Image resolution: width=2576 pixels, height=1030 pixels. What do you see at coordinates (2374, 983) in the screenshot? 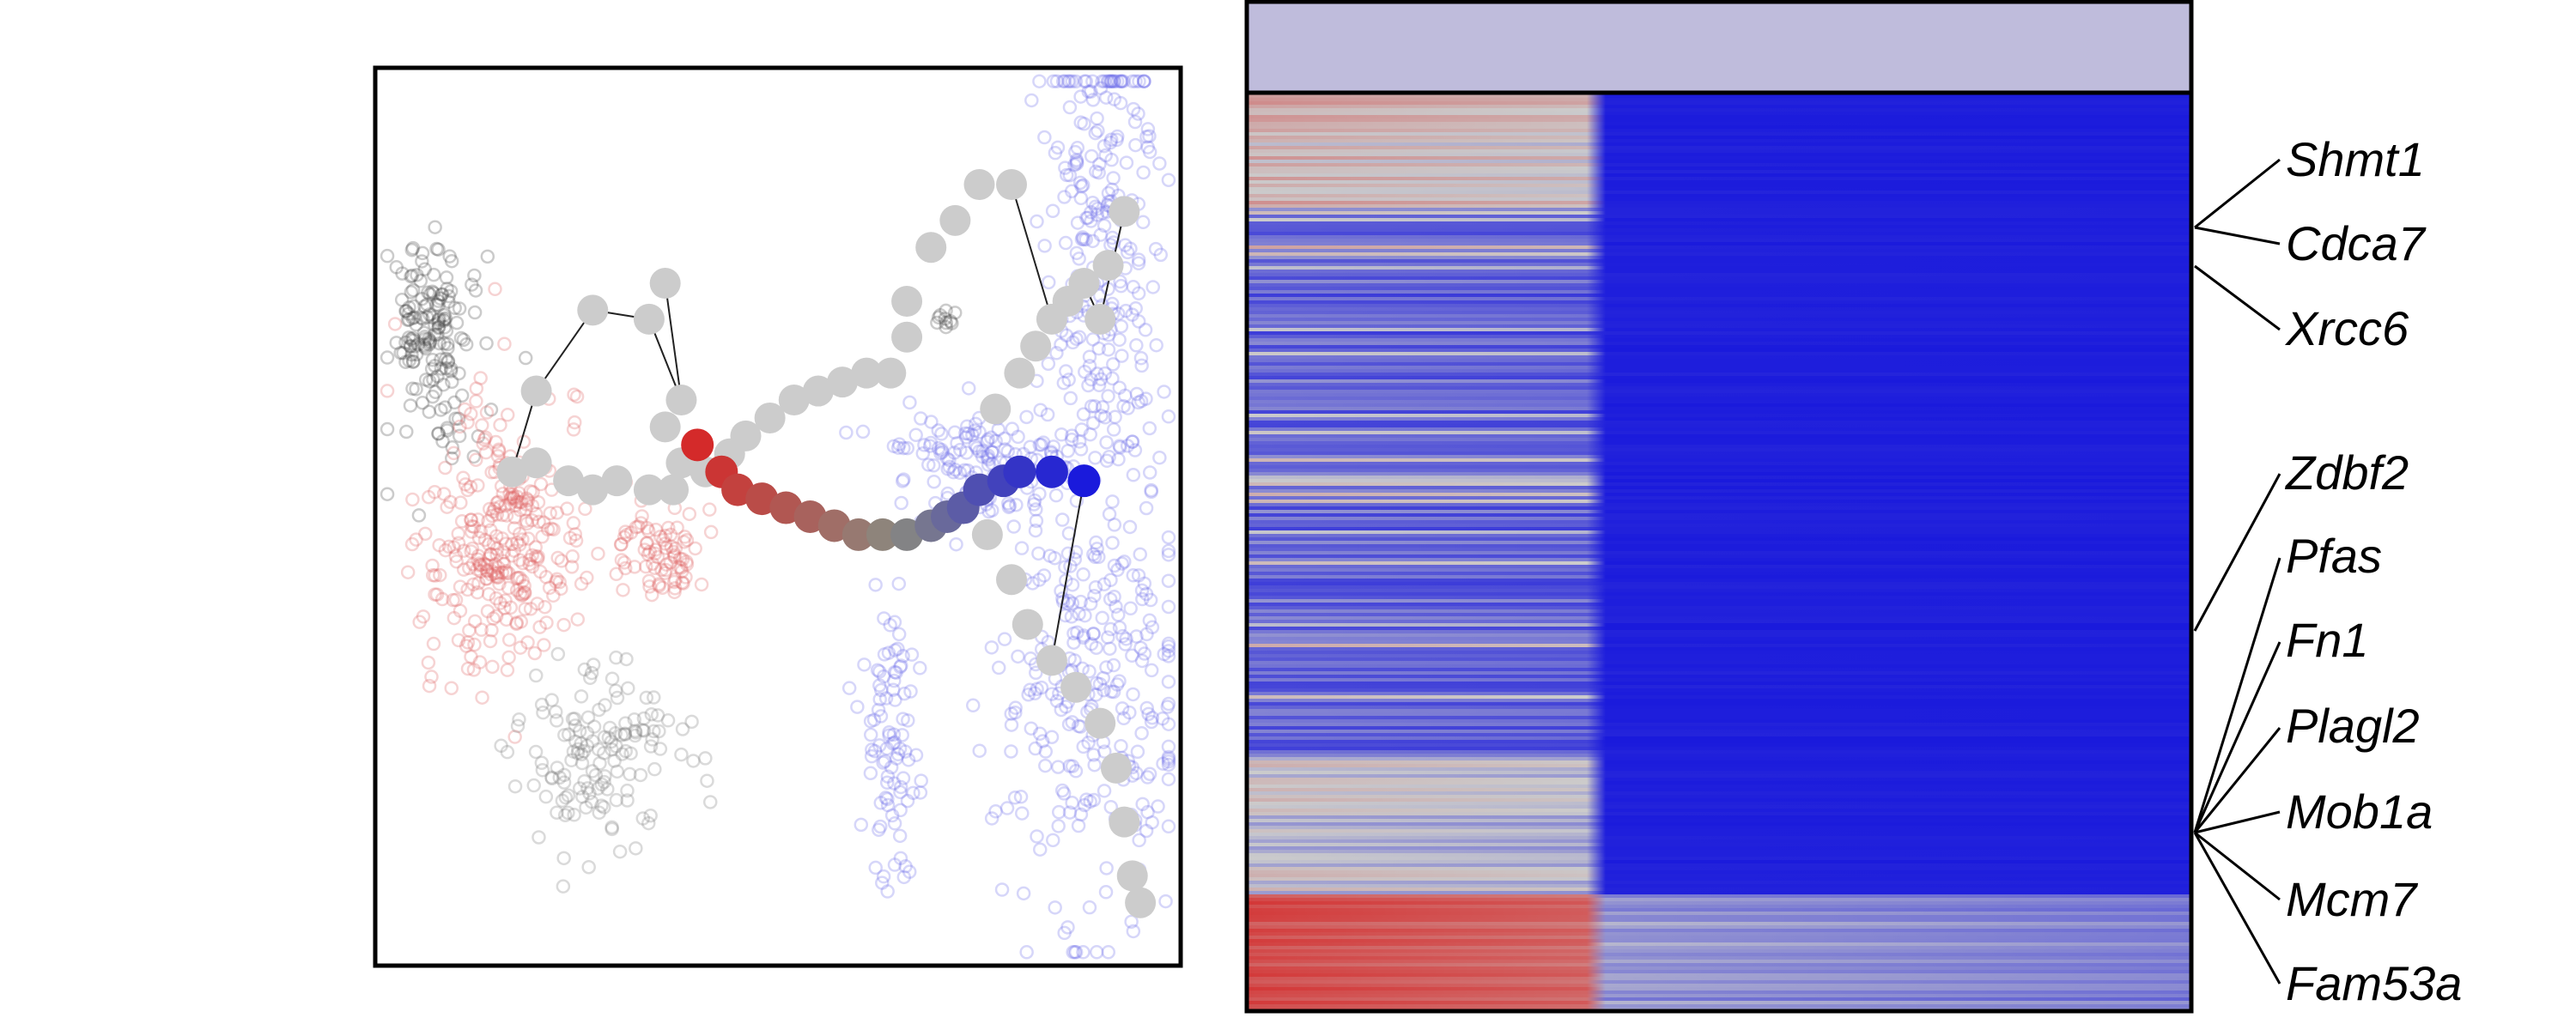
I see `gene-label-fam53a: Fam53a` at bounding box center [2374, 983].